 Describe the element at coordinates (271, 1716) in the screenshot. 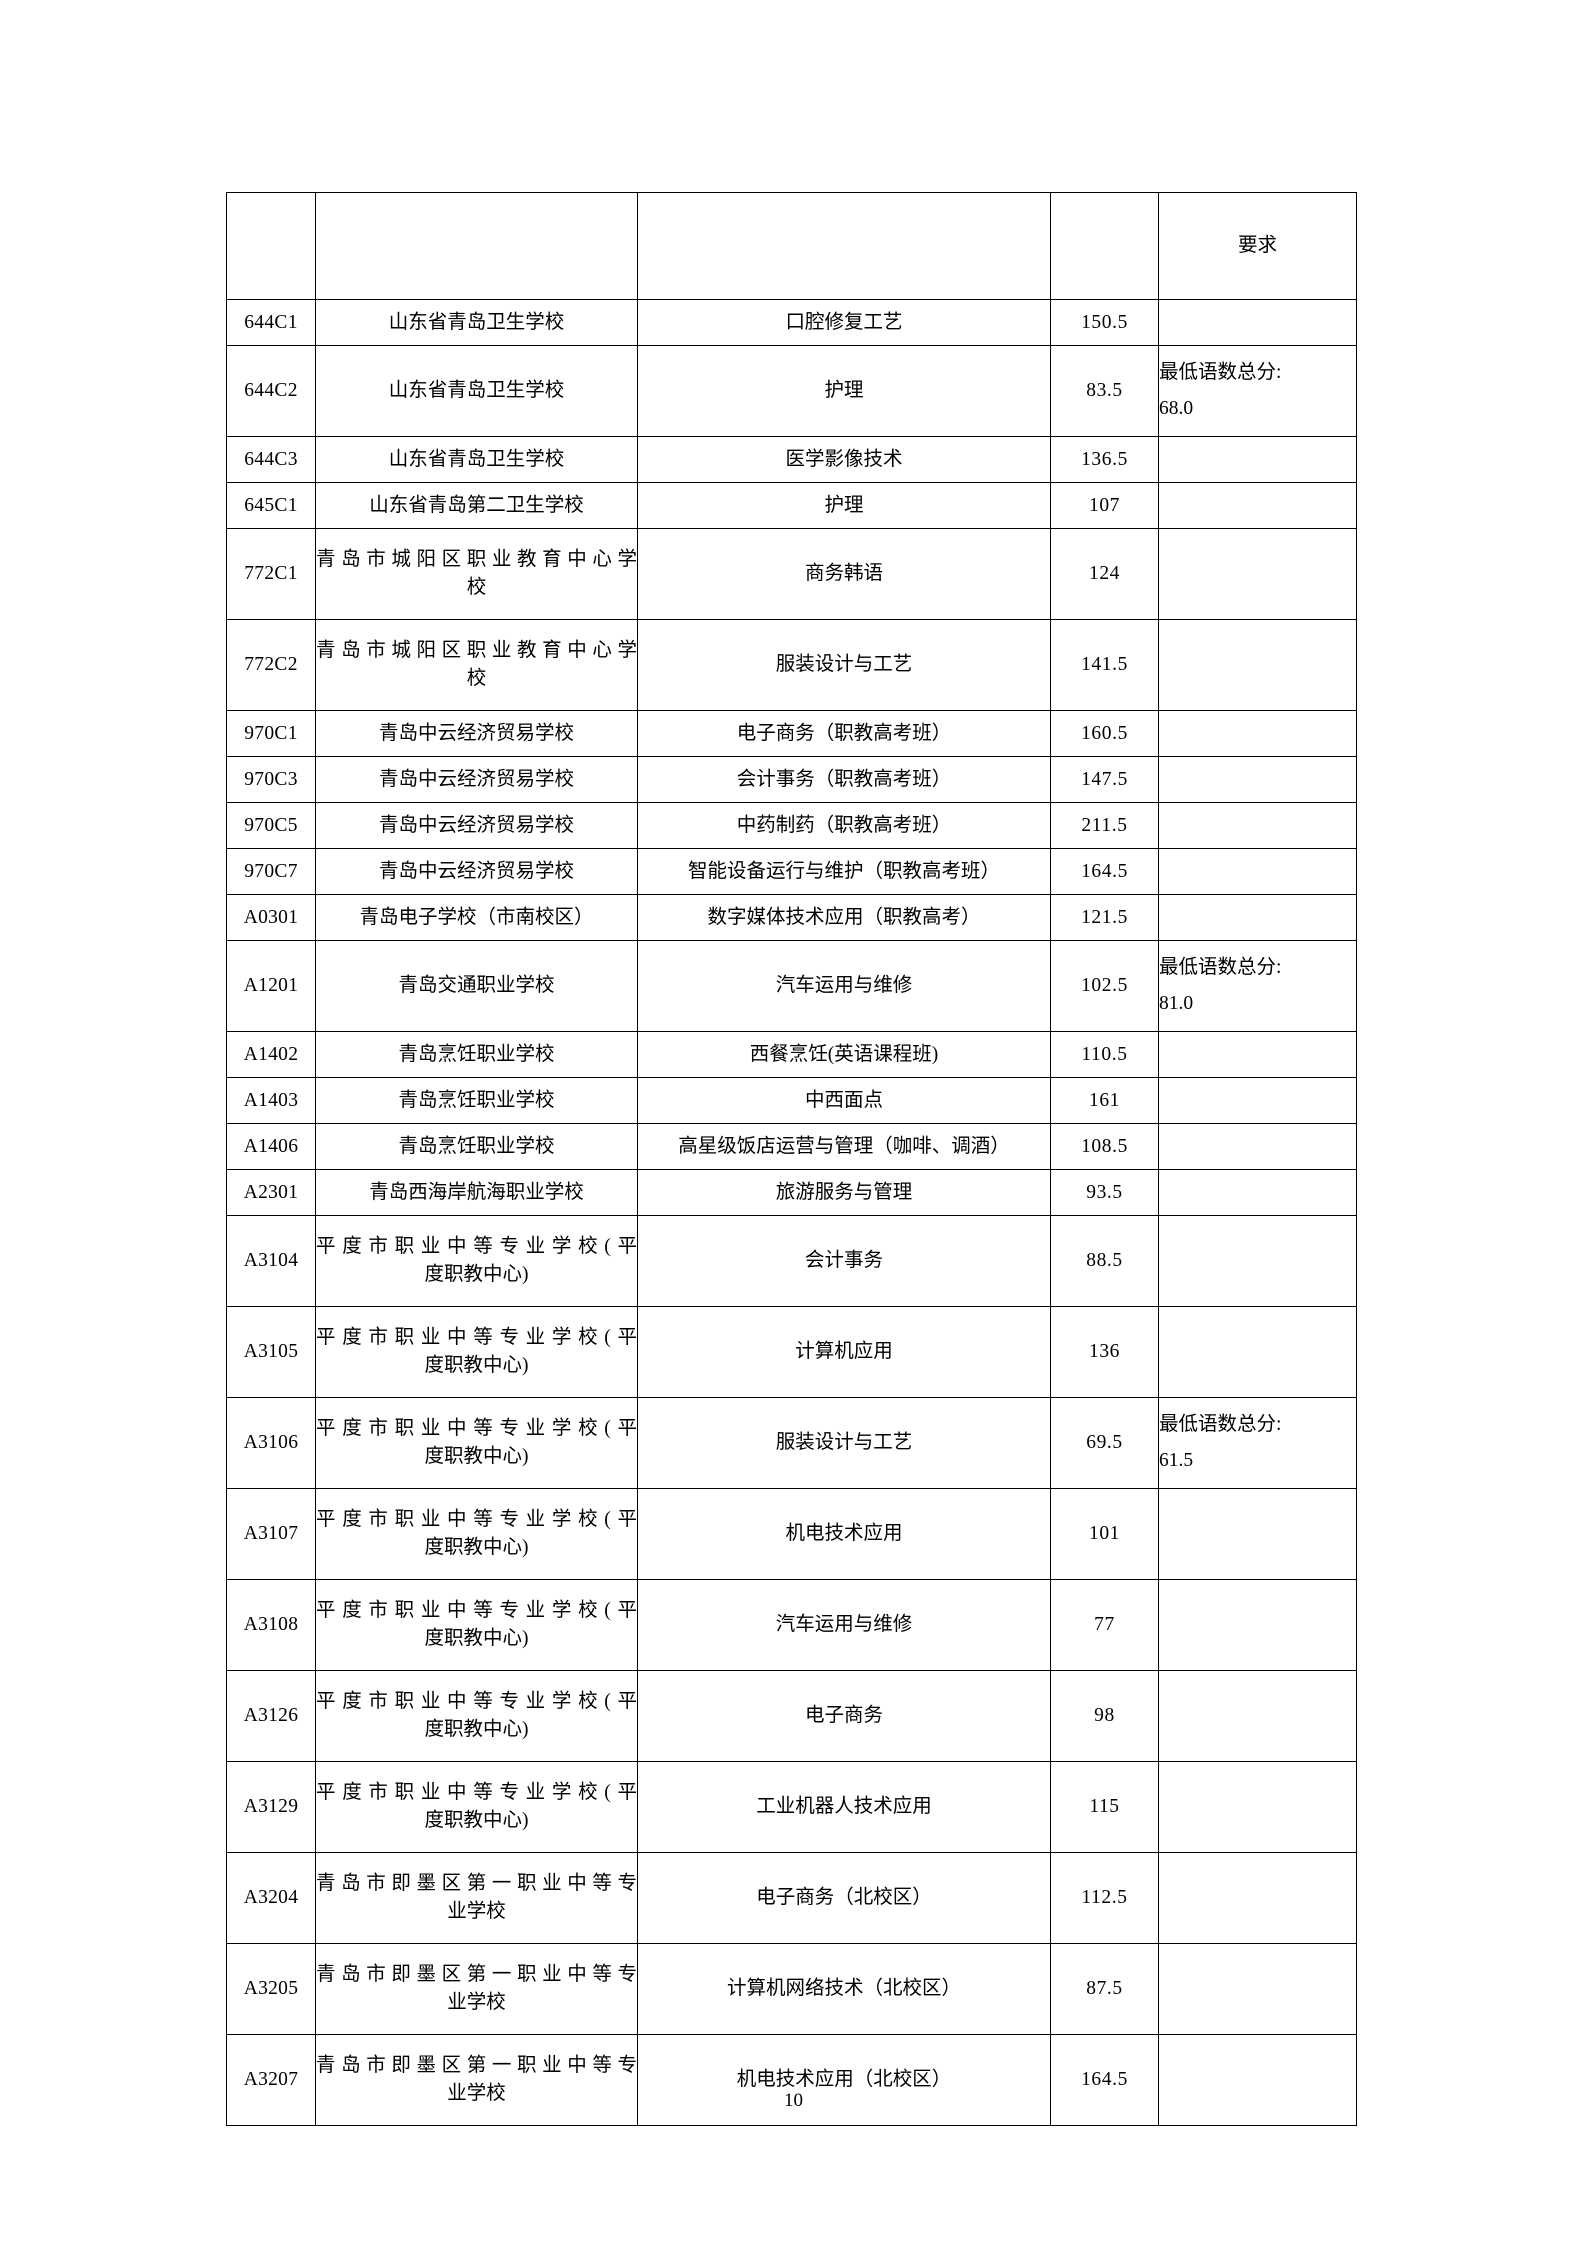

I see `cell-school-code: A3126` at that location.